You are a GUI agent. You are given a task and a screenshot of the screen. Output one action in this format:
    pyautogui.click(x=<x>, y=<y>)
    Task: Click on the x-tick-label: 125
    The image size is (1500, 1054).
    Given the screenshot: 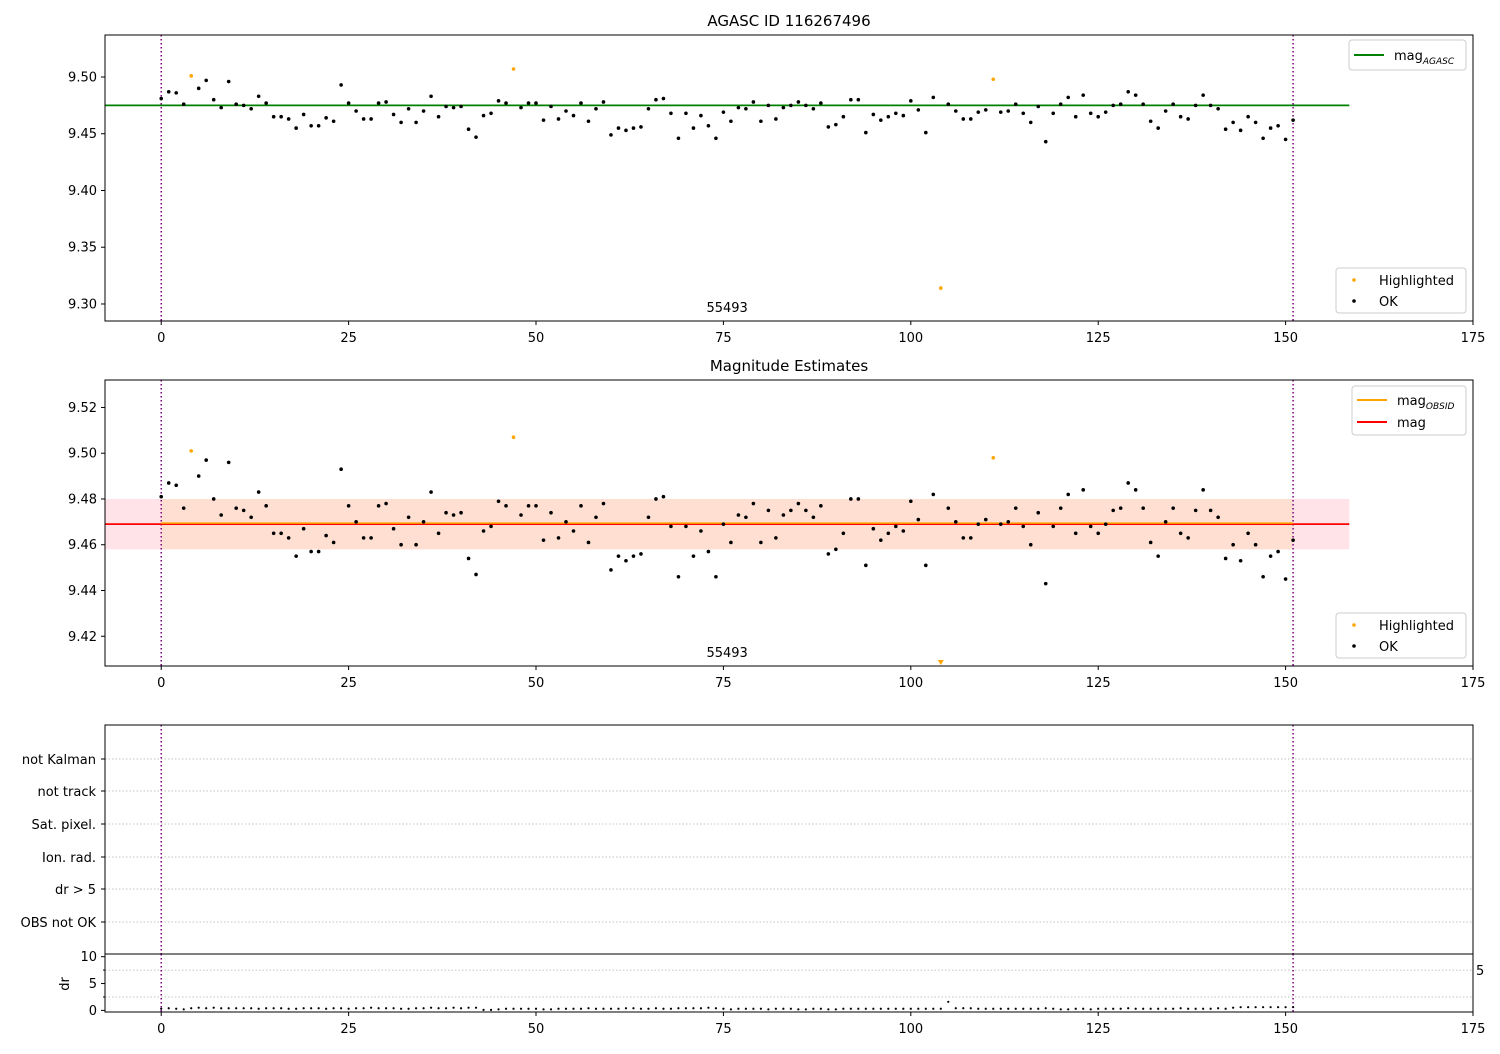 What is the action you would take?
    pyautogui.click(x=1098, y=1029)
    